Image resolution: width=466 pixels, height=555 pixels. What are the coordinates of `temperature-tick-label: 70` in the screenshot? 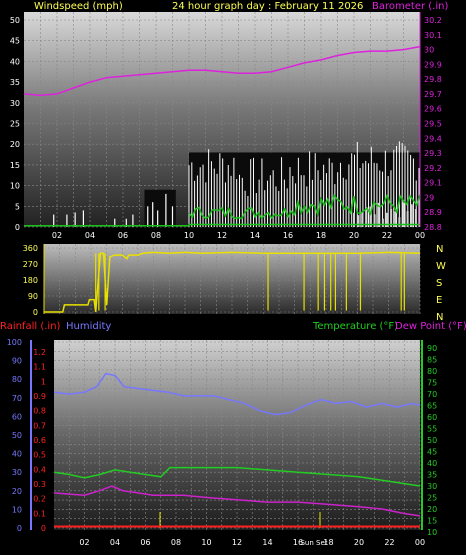 It's located at (432, 394).